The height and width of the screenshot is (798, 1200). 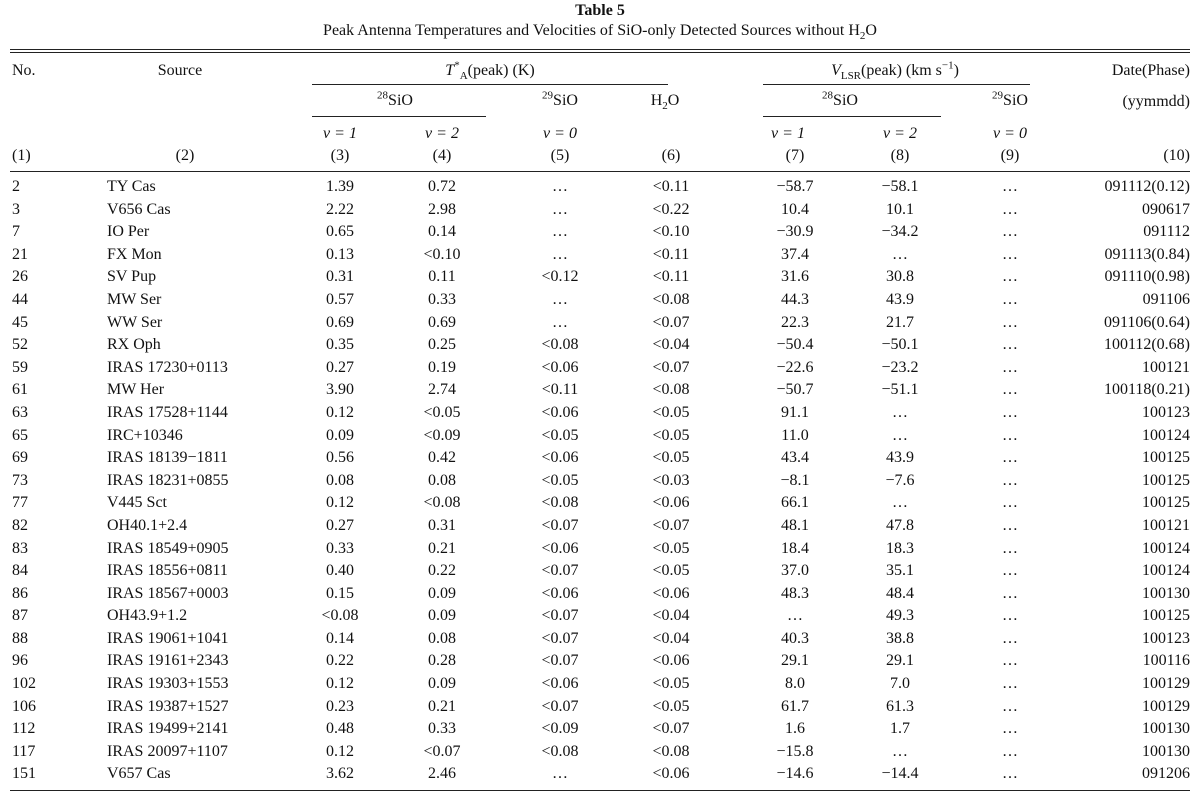 I want to click on cell-sio28-v1-v: 61.7, so click(x=795, y=706).